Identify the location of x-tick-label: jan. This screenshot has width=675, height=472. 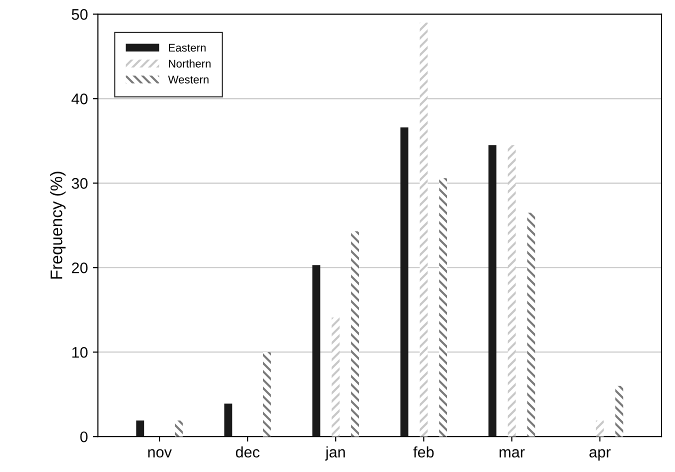
(335, 453).